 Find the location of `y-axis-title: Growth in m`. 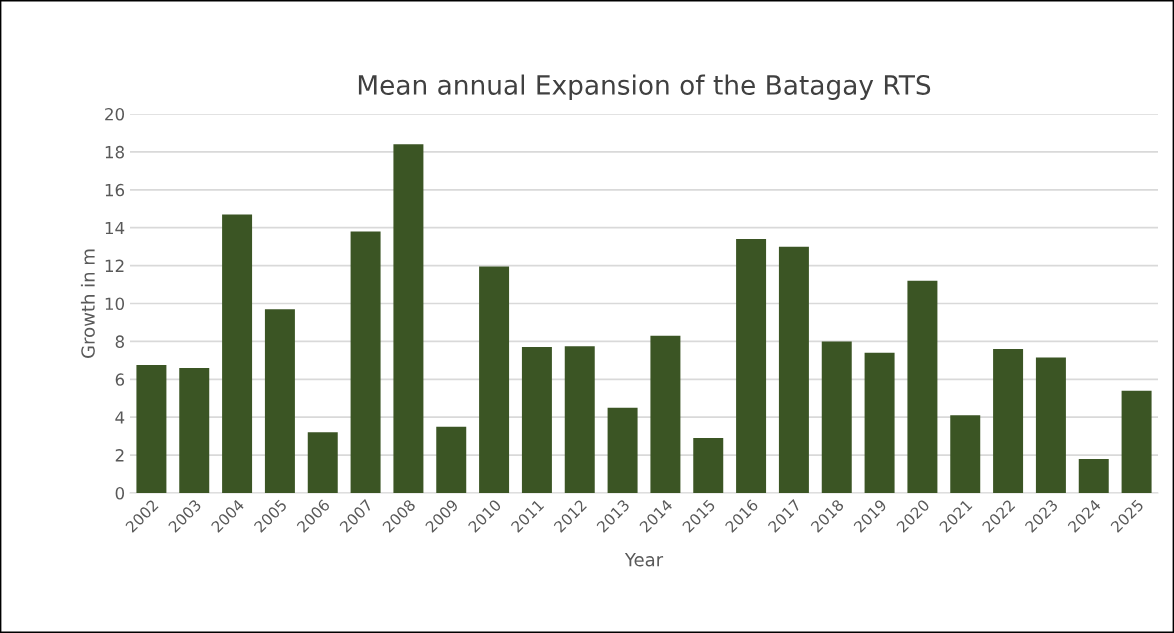

y-axis-title: Growth in m is located at coordinates (87, 303).